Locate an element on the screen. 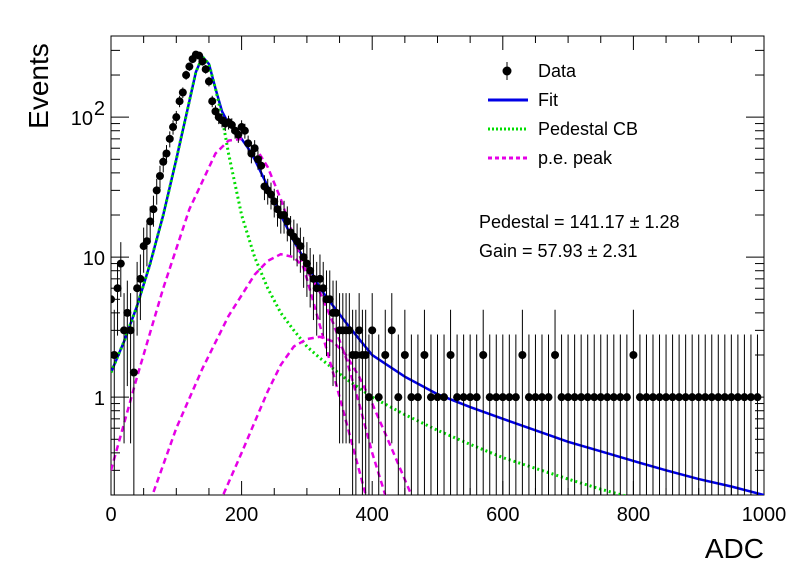 The height and width of the screenshot is (572, 796). legend: Data Fit Pedestal CB p.e. peak is located at coordinates (563, 114).